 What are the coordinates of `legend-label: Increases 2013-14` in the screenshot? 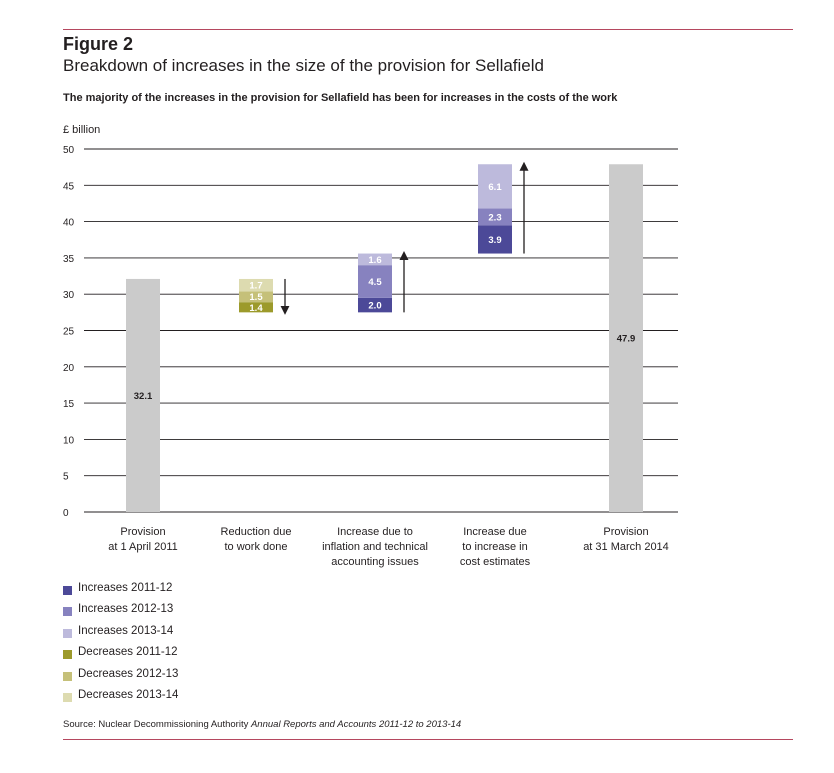 It's located at (126, 630).